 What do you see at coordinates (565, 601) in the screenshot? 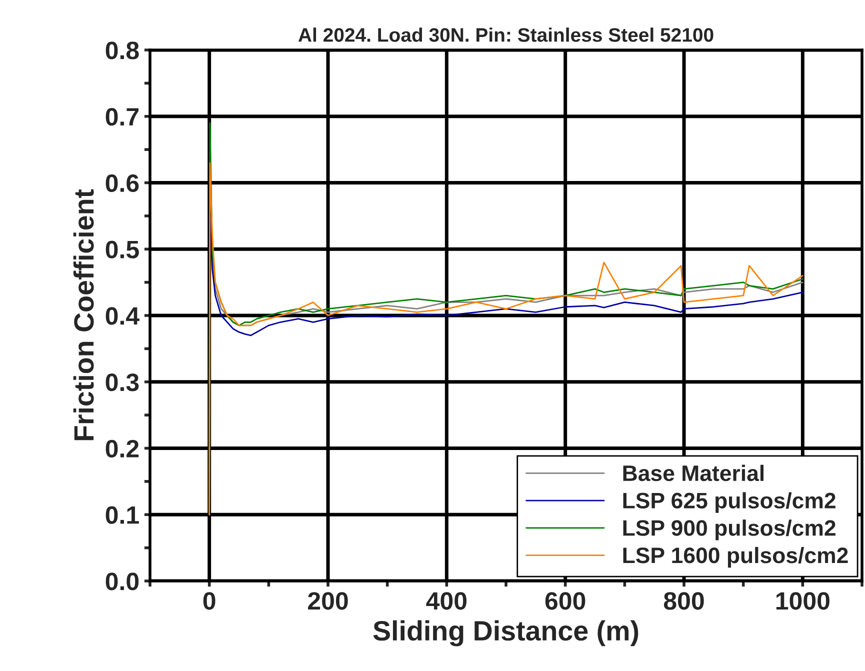
I see `x-tick-label: 600` at bounding box center [565, 601].